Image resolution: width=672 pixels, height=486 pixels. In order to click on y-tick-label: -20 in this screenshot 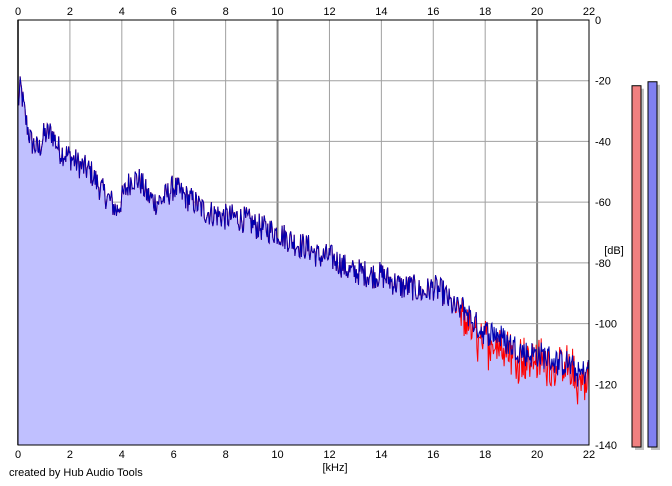, I will do `click(603, 82)`.